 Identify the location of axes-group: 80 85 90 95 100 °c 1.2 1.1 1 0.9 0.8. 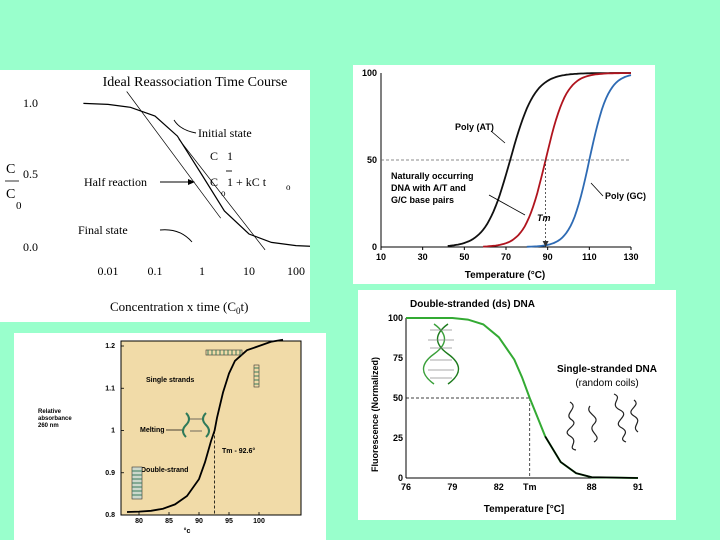
(203, 437).